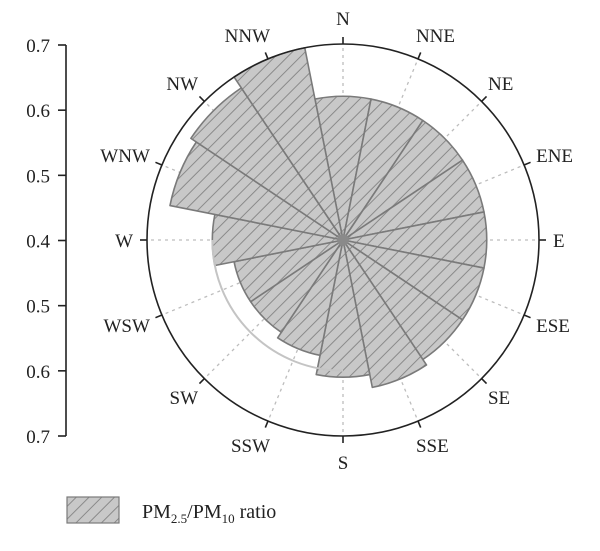 This screenshot has width=600, height=551. I want to click on direction-label-sse: SSE, so click(432, 446).